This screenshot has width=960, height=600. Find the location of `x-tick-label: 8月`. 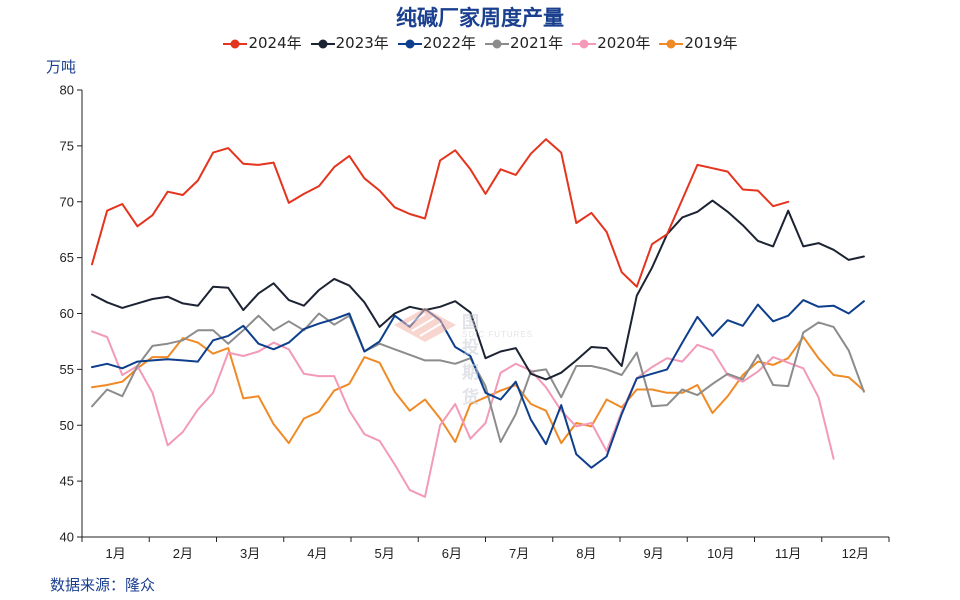

x-tick-label: 8月 is located at coordinates (586, 553).